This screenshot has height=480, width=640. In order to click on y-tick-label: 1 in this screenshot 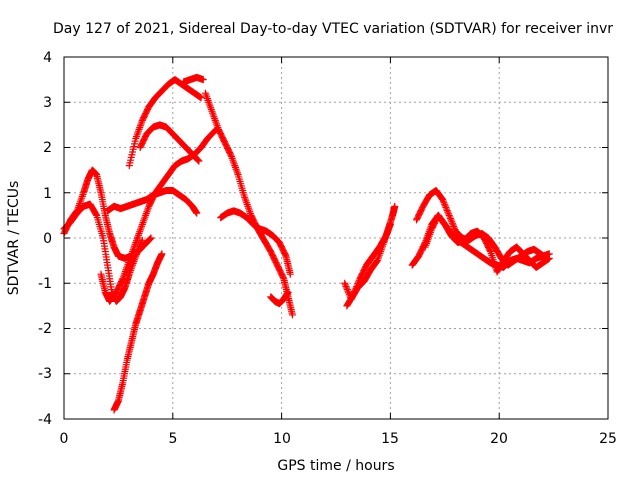, I will do `click(47, 194)`.